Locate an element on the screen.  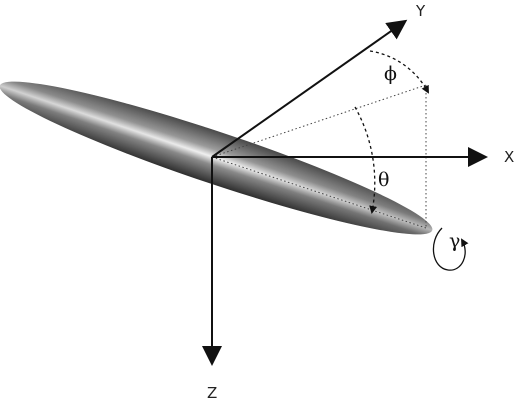
angle-arcs is located at coordinates (411, 160).